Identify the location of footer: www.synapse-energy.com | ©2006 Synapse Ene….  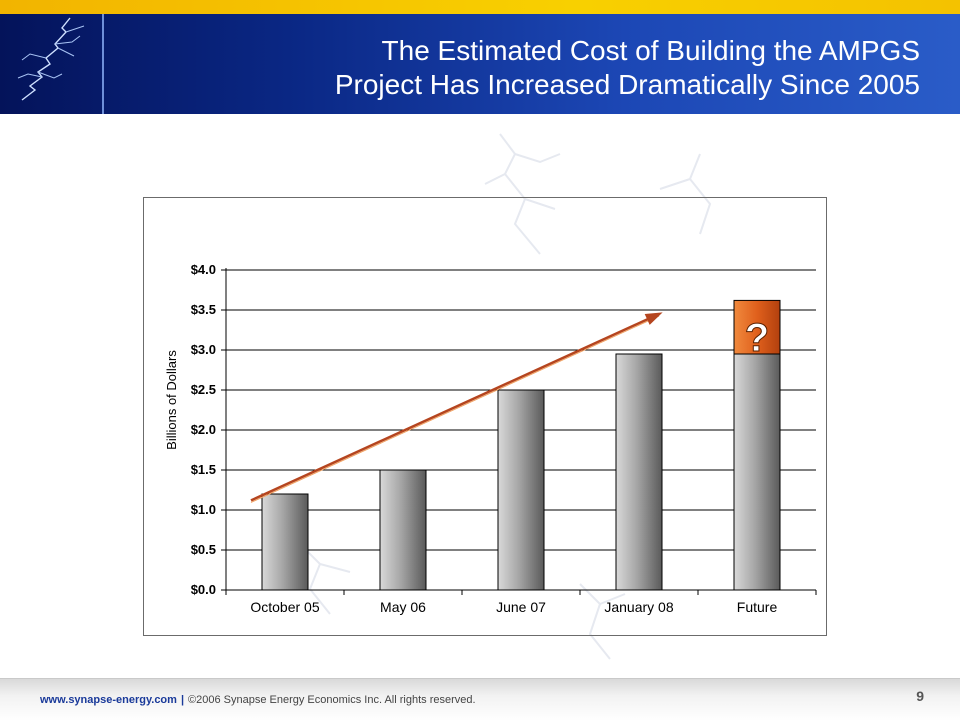
(258, 700).